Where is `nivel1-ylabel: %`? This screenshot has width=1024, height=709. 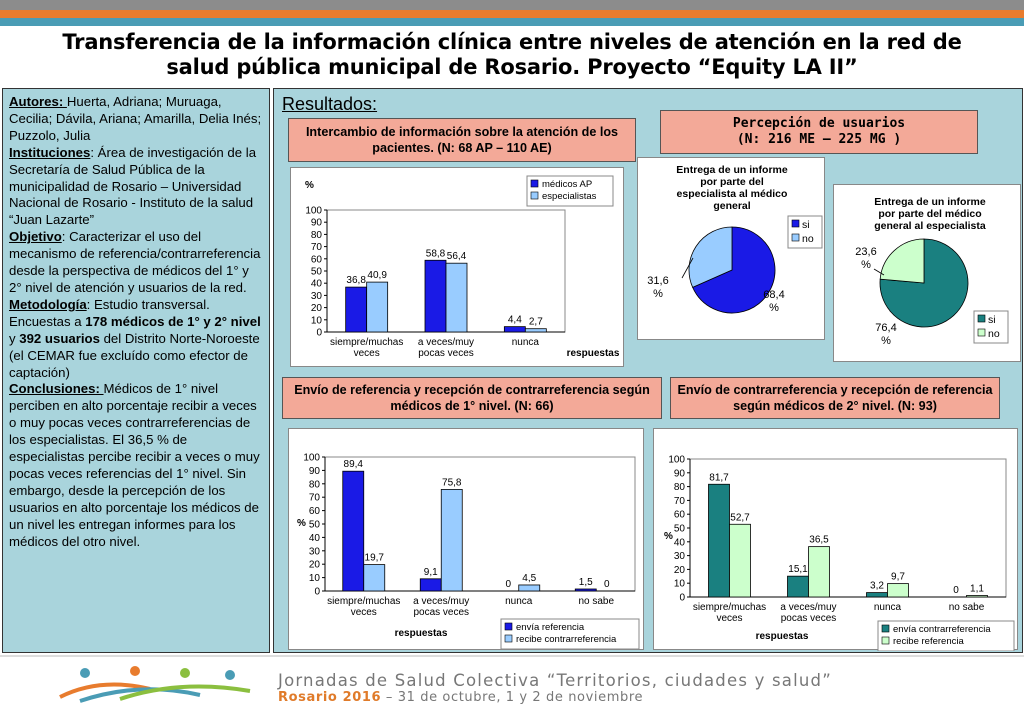 nivel1-ylabel: % is located at coordinates (301, 523).